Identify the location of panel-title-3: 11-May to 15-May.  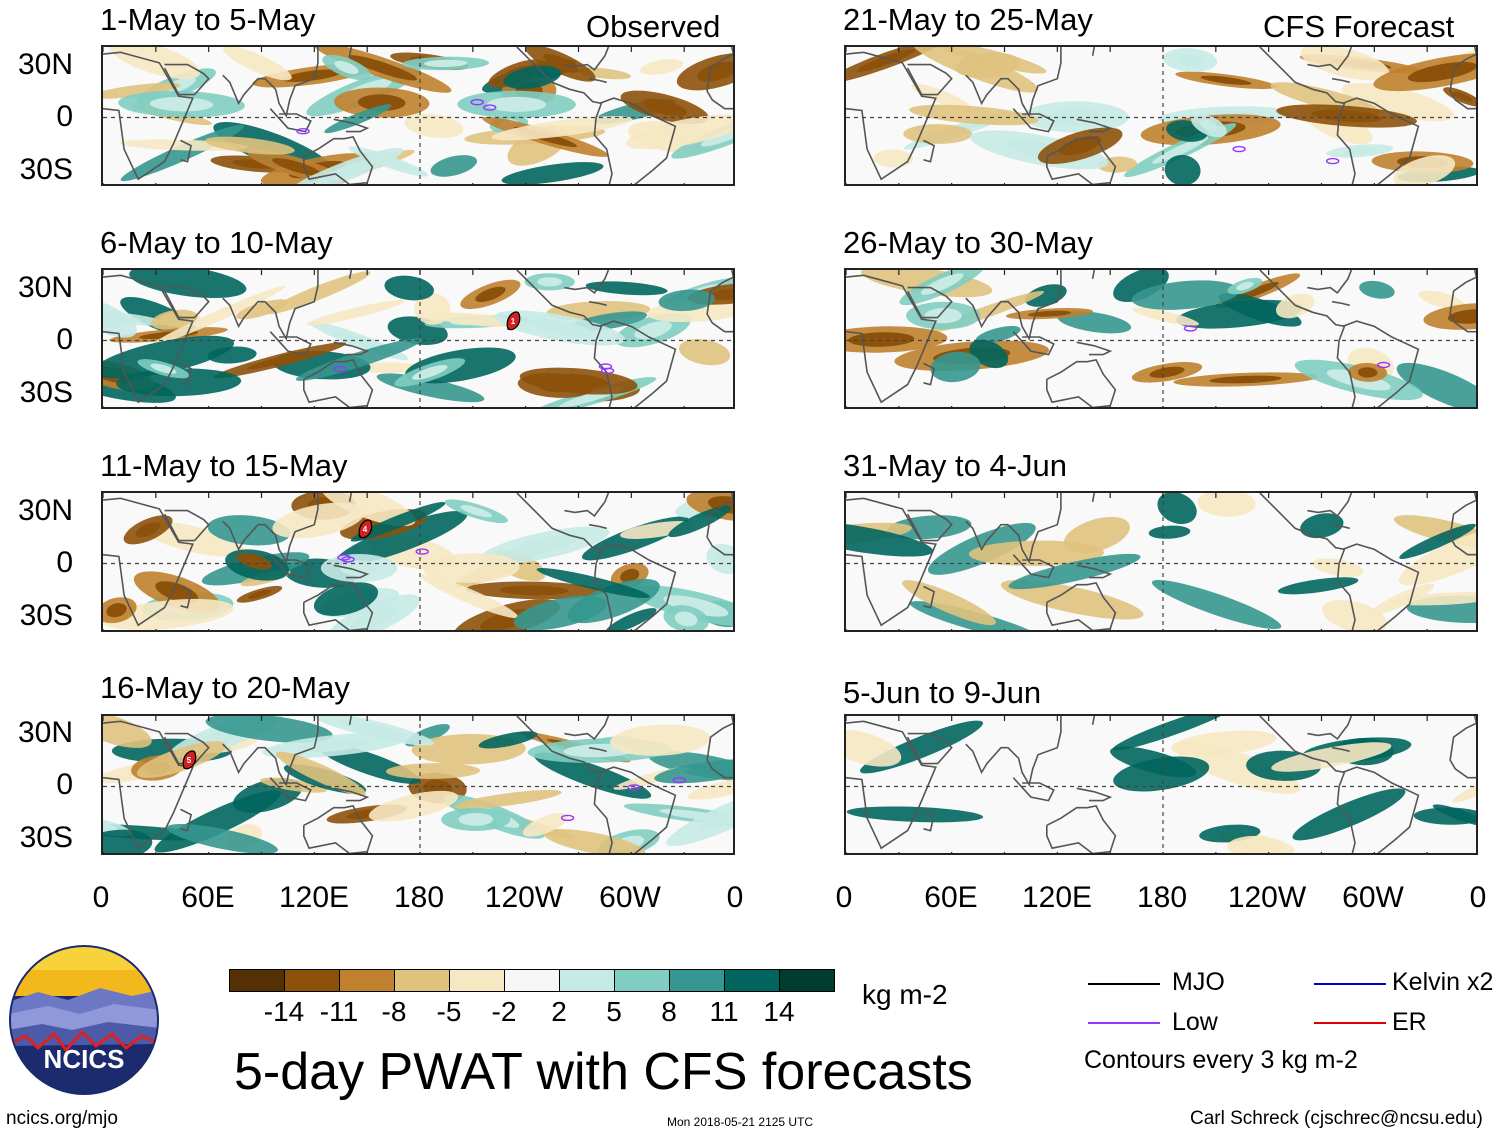
(224, 465).